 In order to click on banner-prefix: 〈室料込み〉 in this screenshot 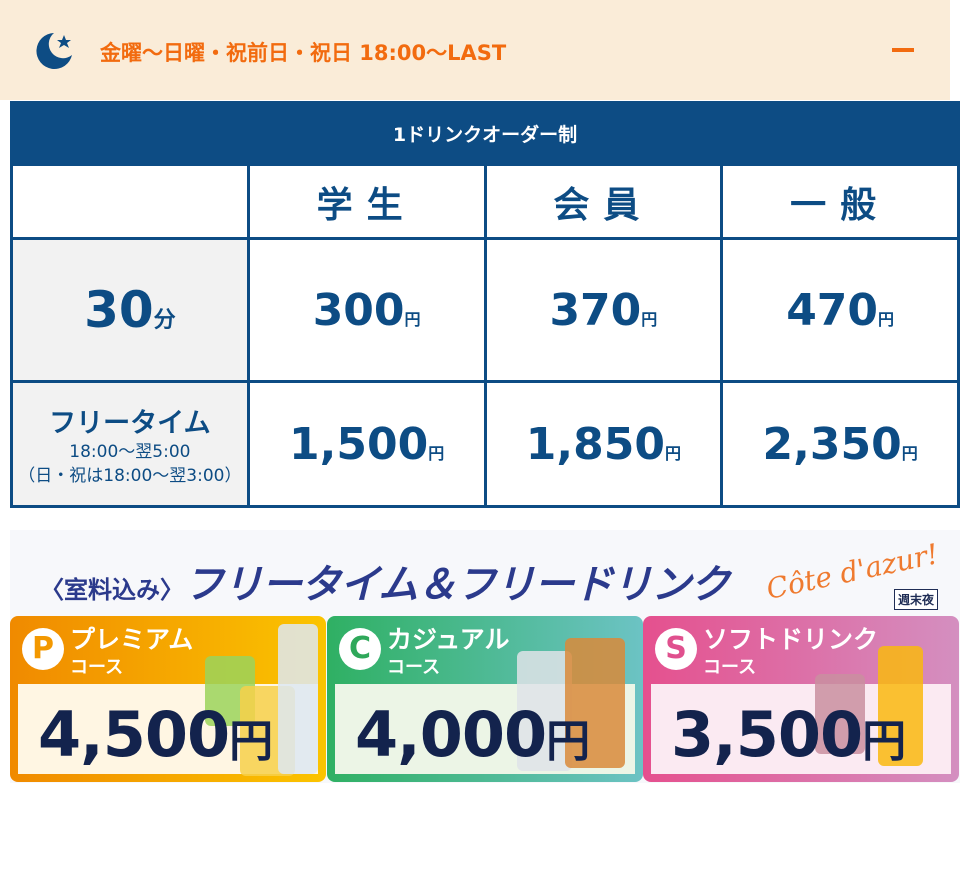, I will do `click(112, 590)`.